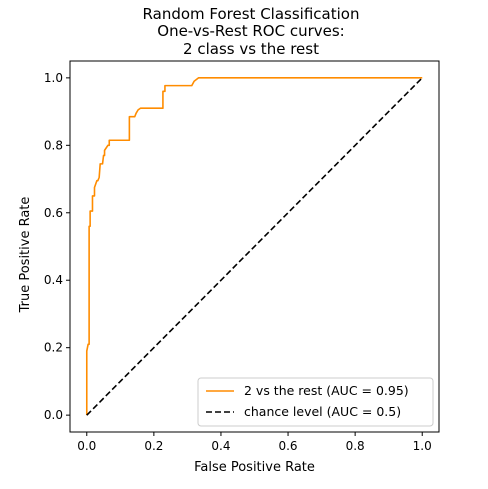  What do you see at coordinates (322, 411) in the screenshot?
I see `legend-label-1: chance level (AUC = 0.5)` at bounding box center [322, 411].